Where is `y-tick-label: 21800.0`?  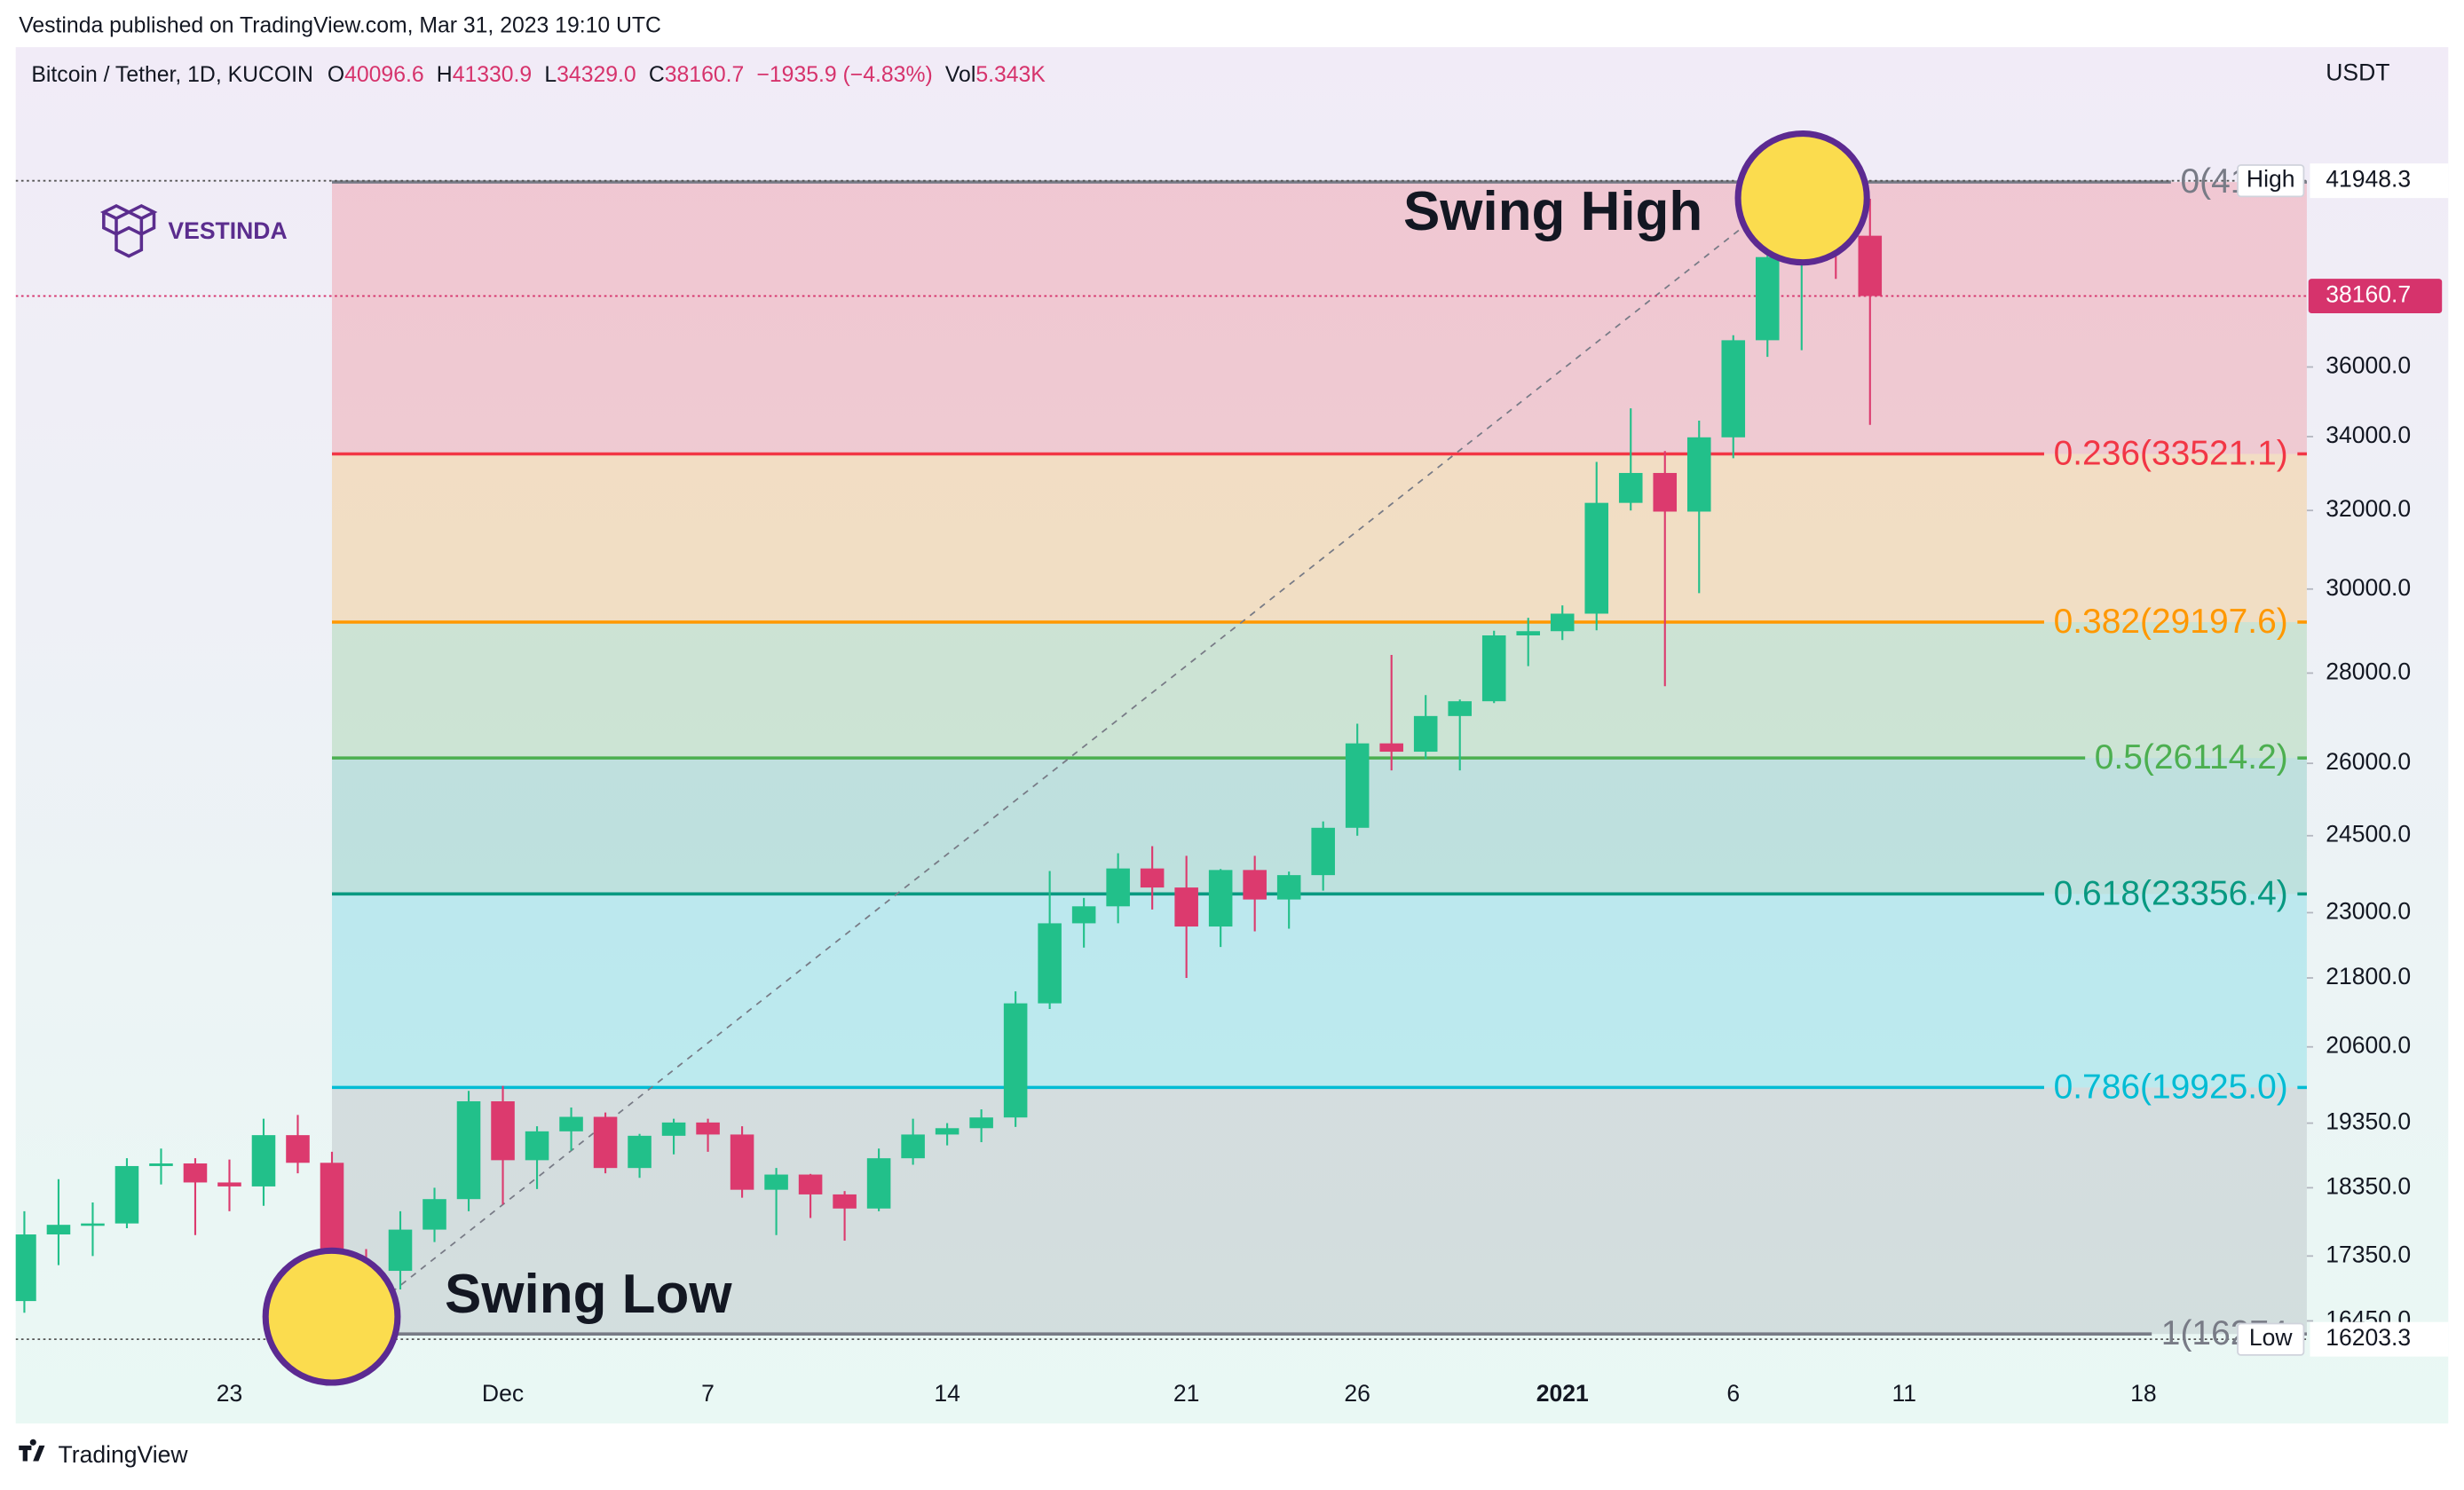
y-tick-label: 21800.0 is located at coordinates (2369, 976).